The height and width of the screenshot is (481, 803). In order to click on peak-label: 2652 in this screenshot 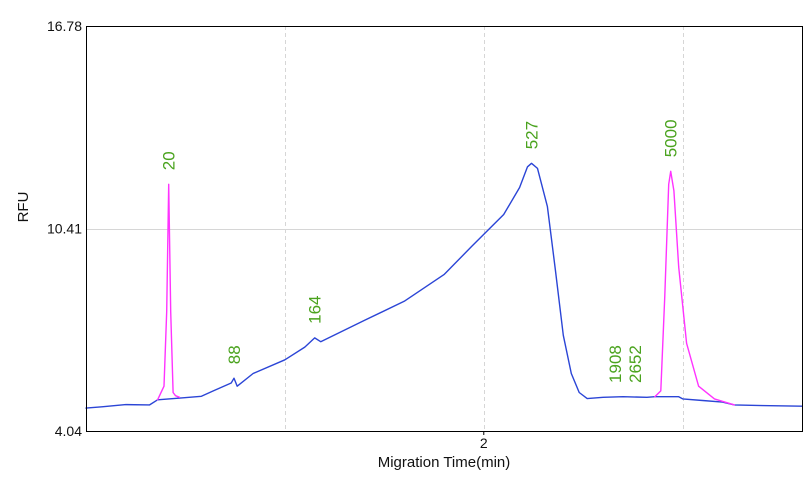, I will do `click(635, 364)`.